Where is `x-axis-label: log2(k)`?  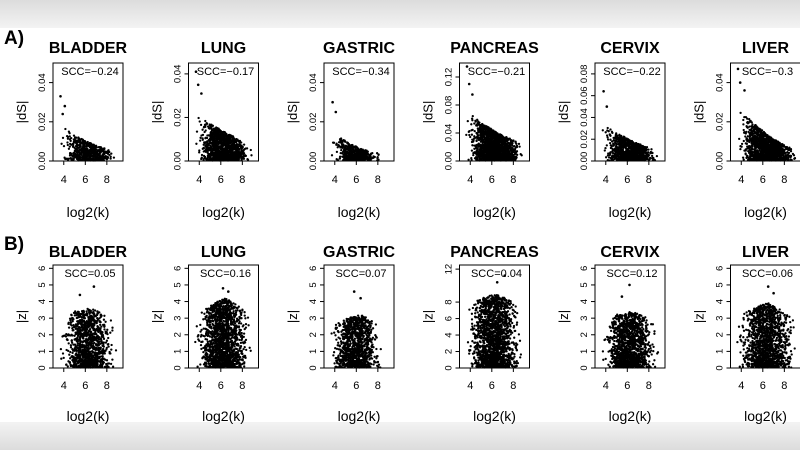
x-axis-label: log2(k) is located at coordinates (359, 212).